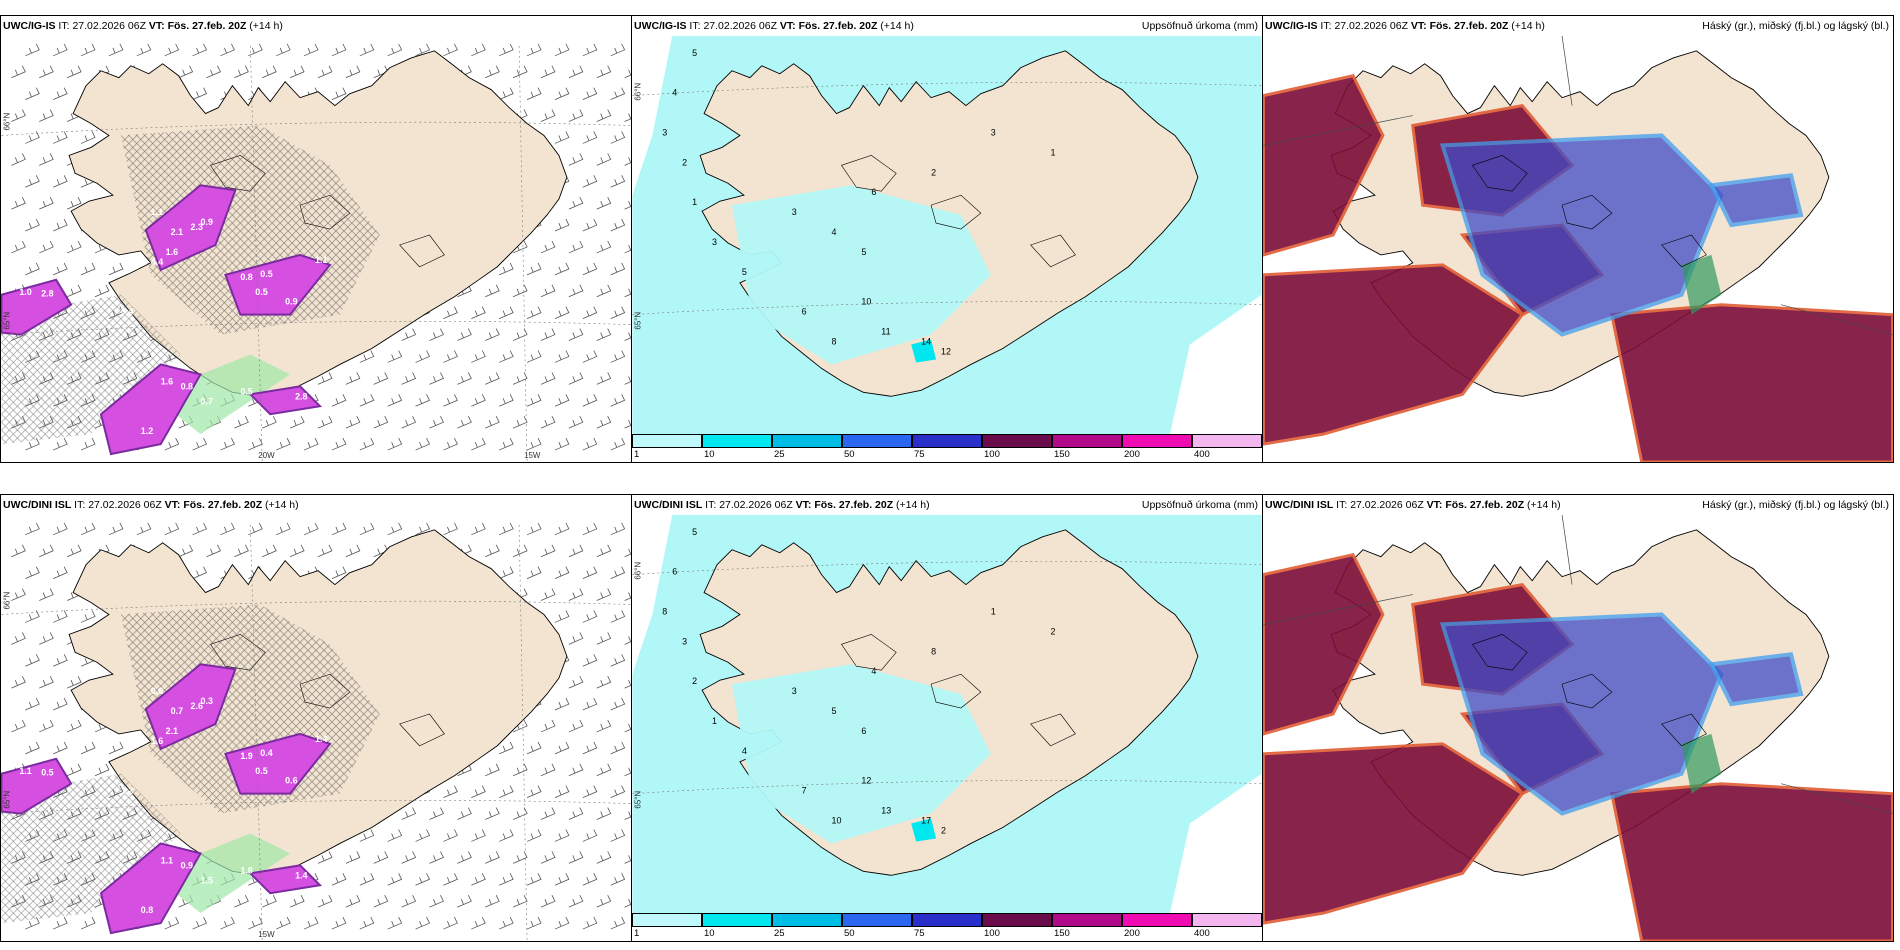  I want to click on precip-amount-label: 6, so click(674, 572).